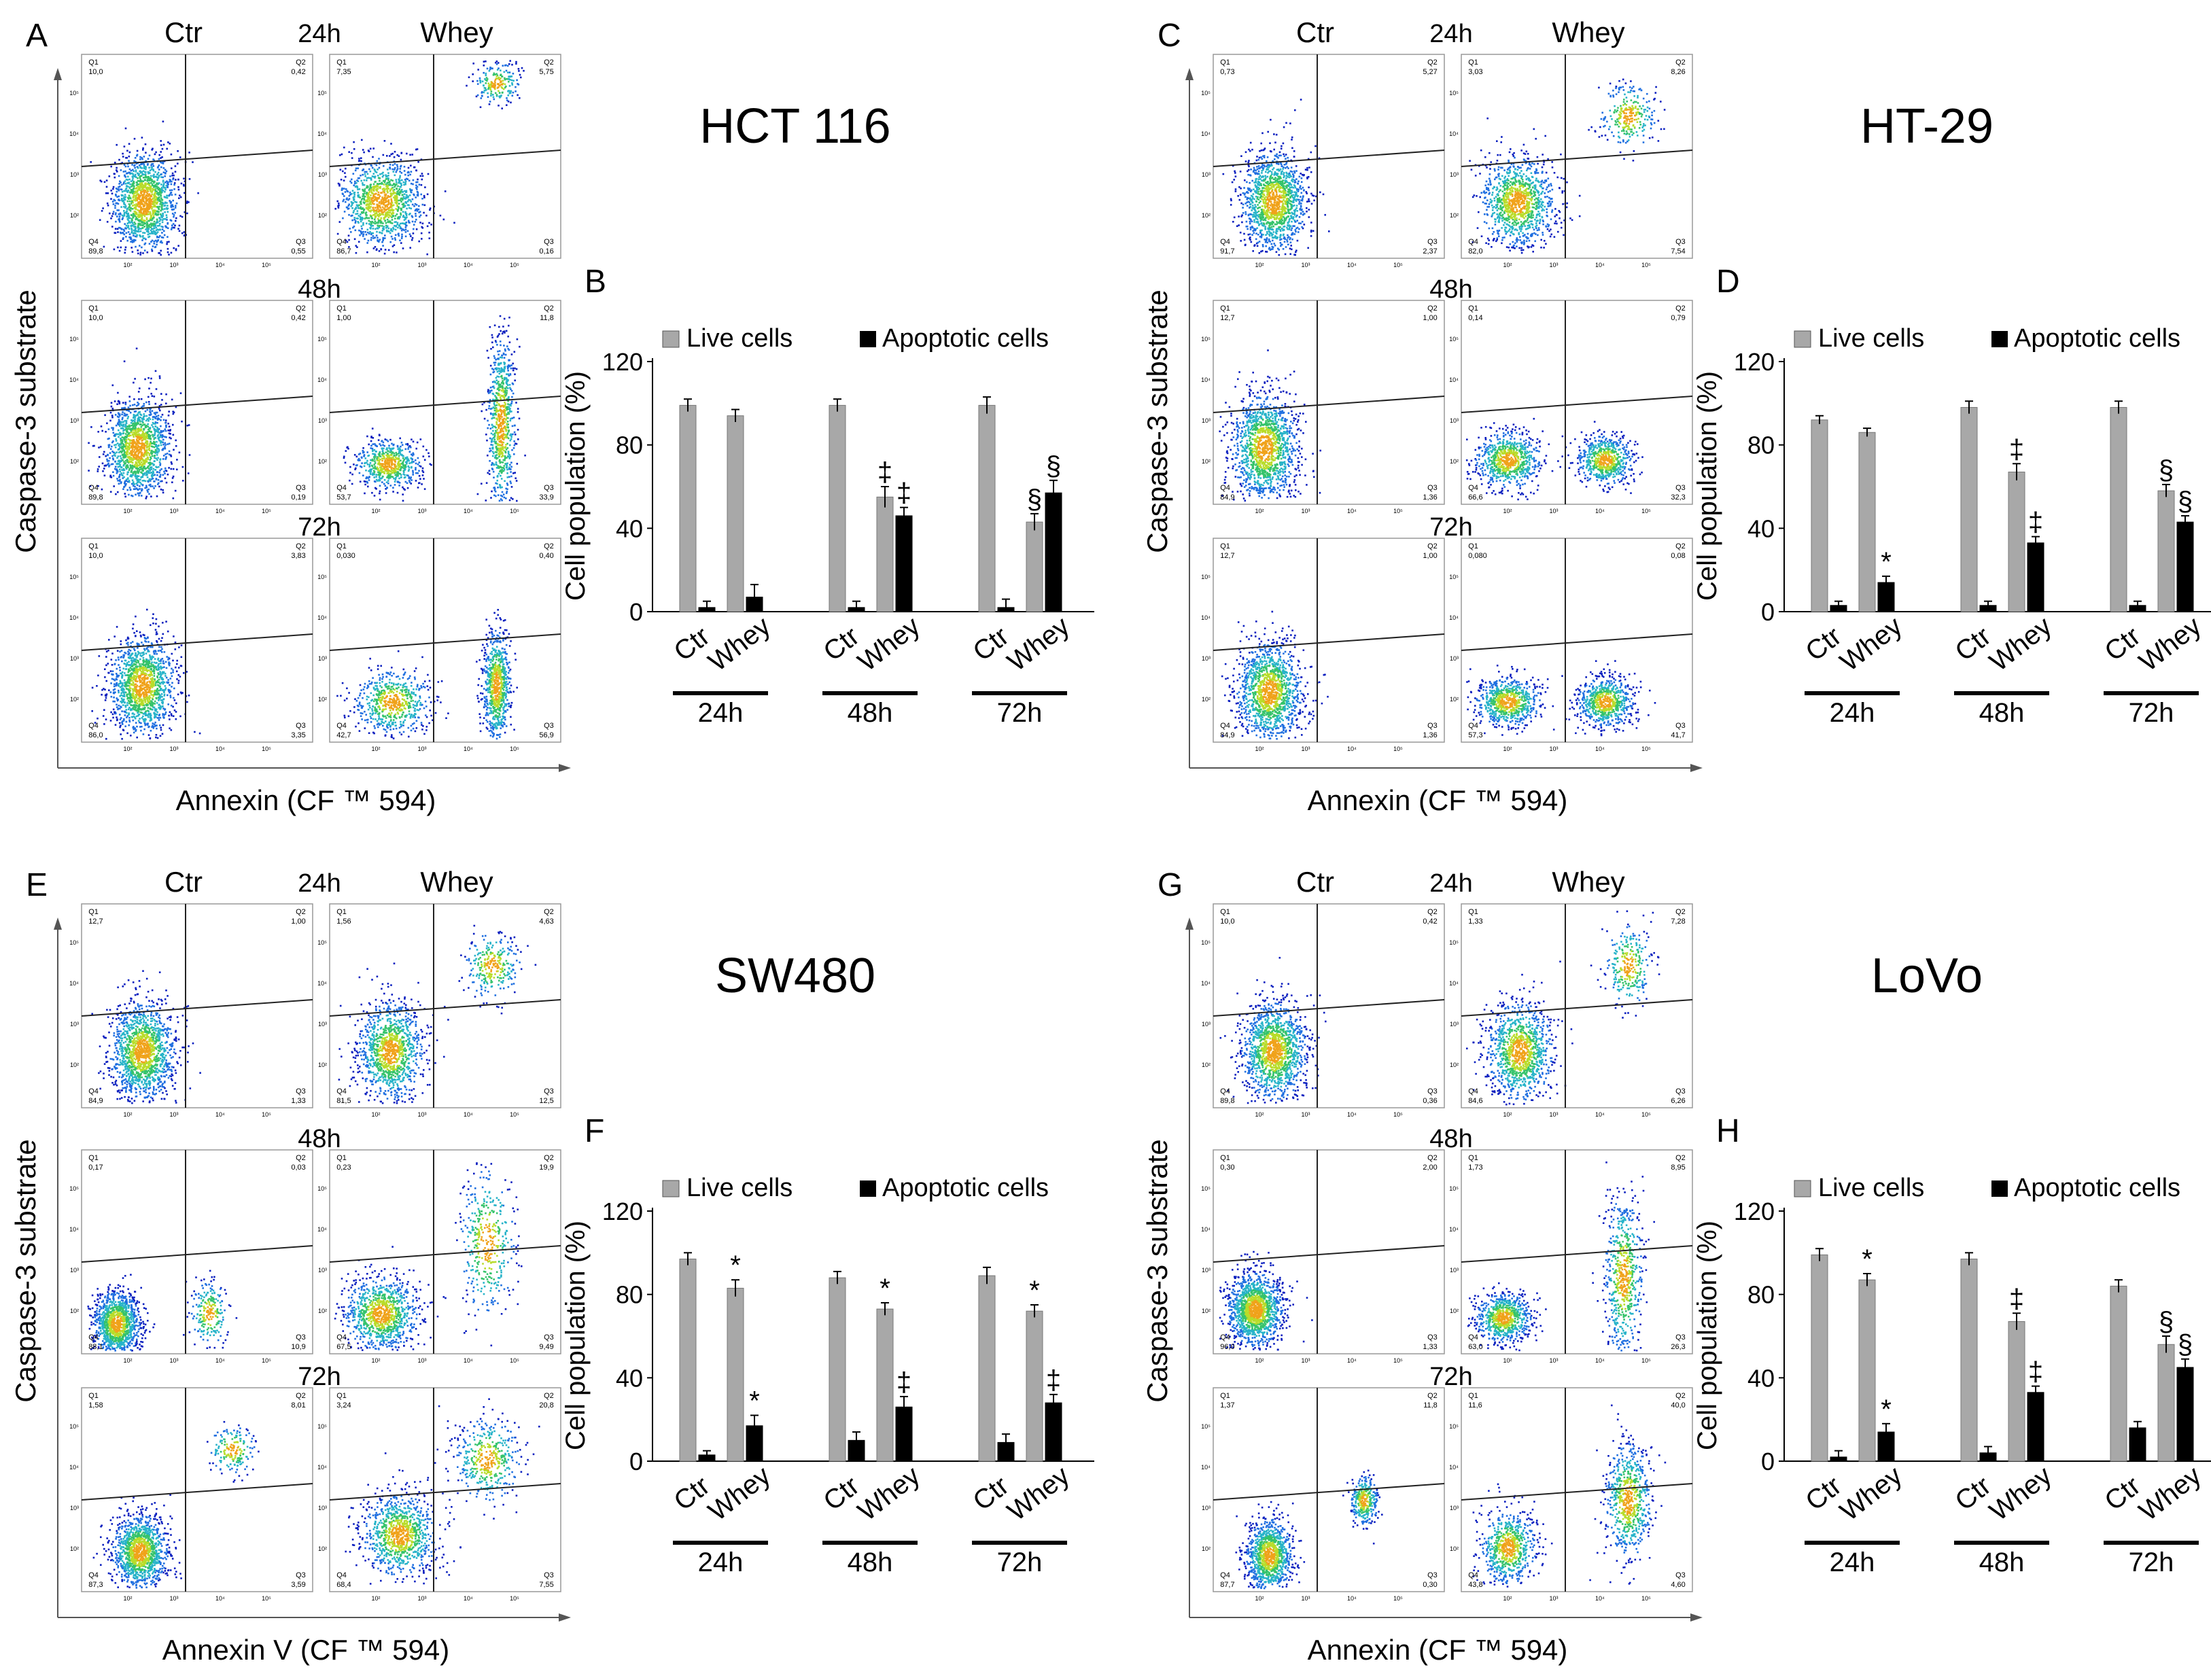 The width and height of the screenshot is (2211, 1680). Describe the element at coordinates (301, 63) in the screenshot. I see `quadrant-name-q2: Q2` at that location.